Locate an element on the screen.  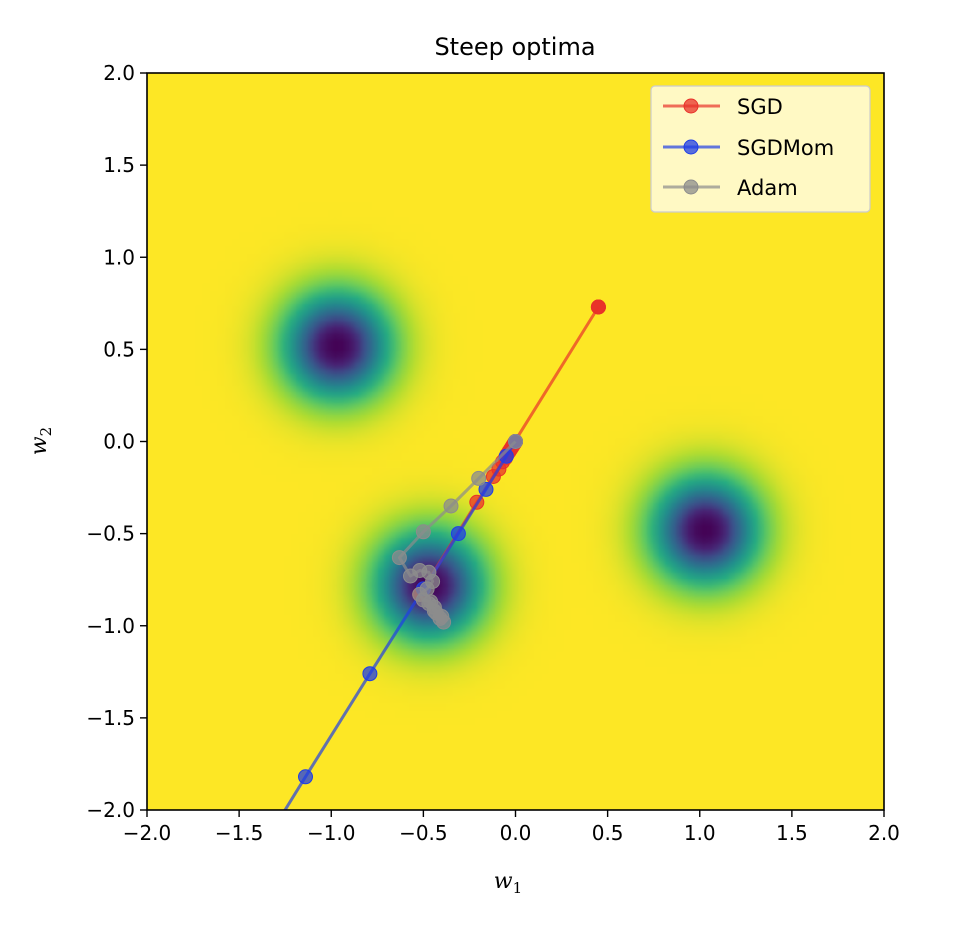
legend-label-sgd: SGD is located at coordinates (760, 107).